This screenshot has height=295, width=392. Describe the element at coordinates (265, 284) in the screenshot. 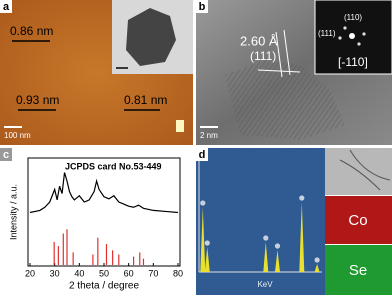

I see `x-axis-label: KeV` at that location.